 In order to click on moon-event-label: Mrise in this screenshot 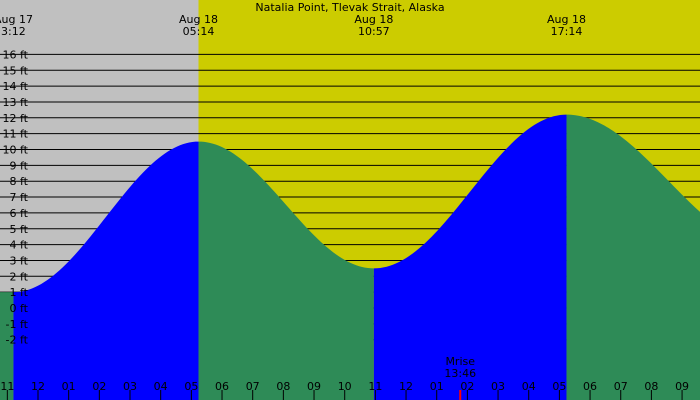, I will do `click(460, 361)`.